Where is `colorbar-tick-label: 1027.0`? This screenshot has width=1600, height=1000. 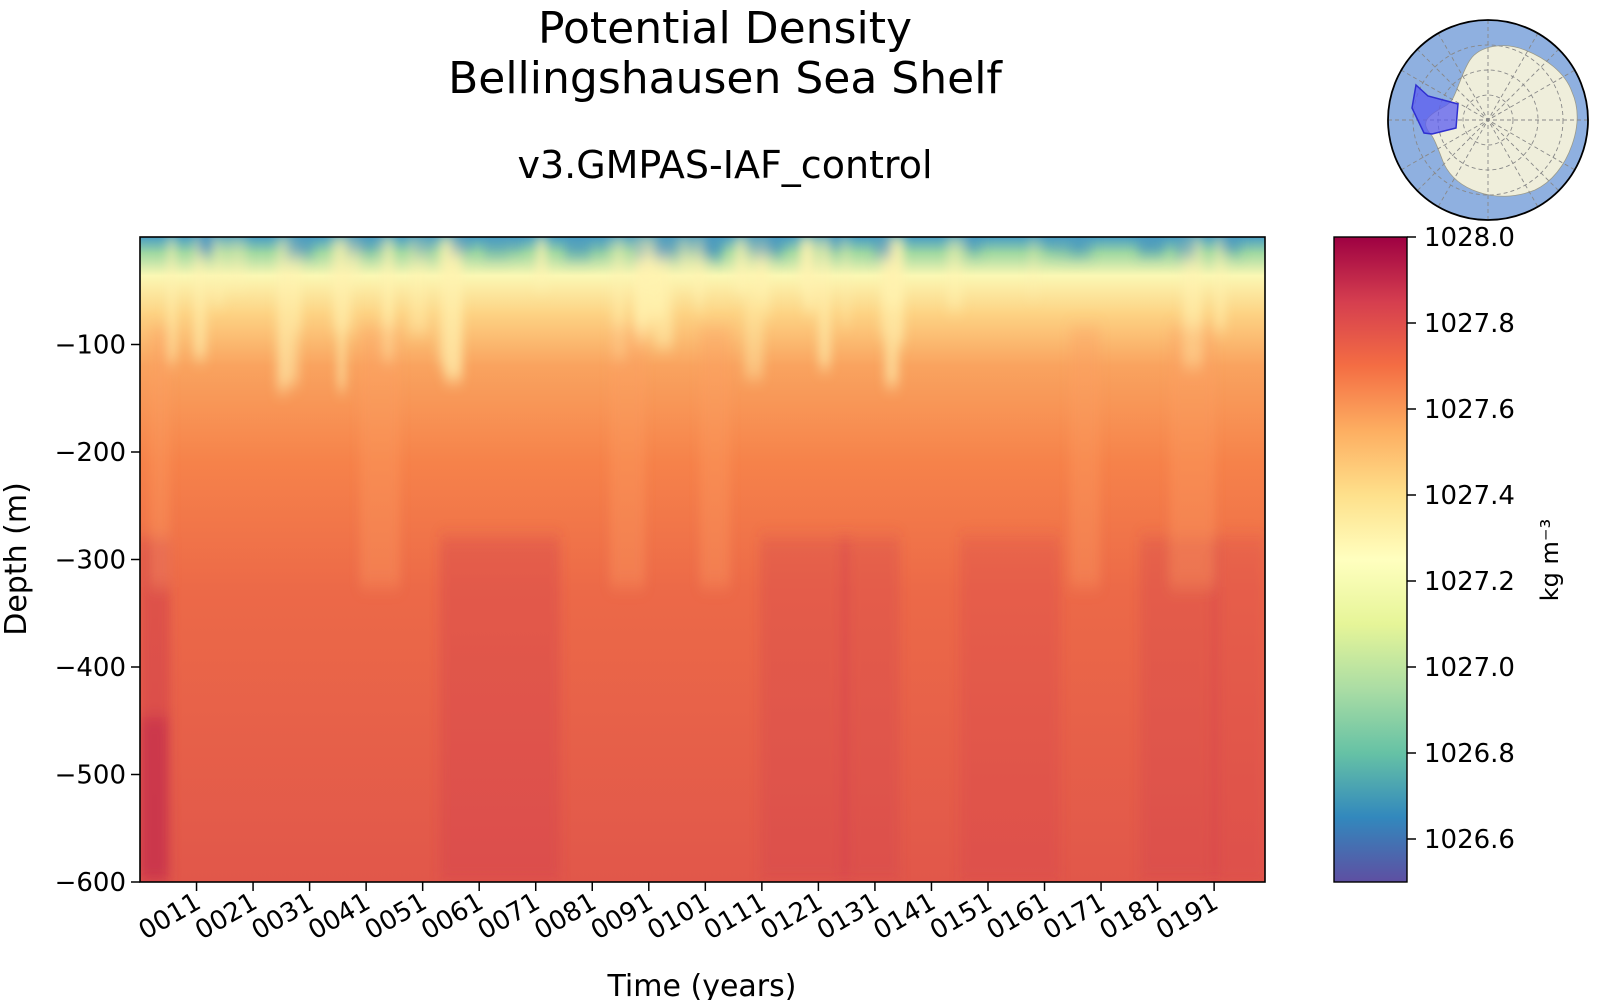
colorbar-tick-label: 1027.0 is located at coordinates (1469, 668).